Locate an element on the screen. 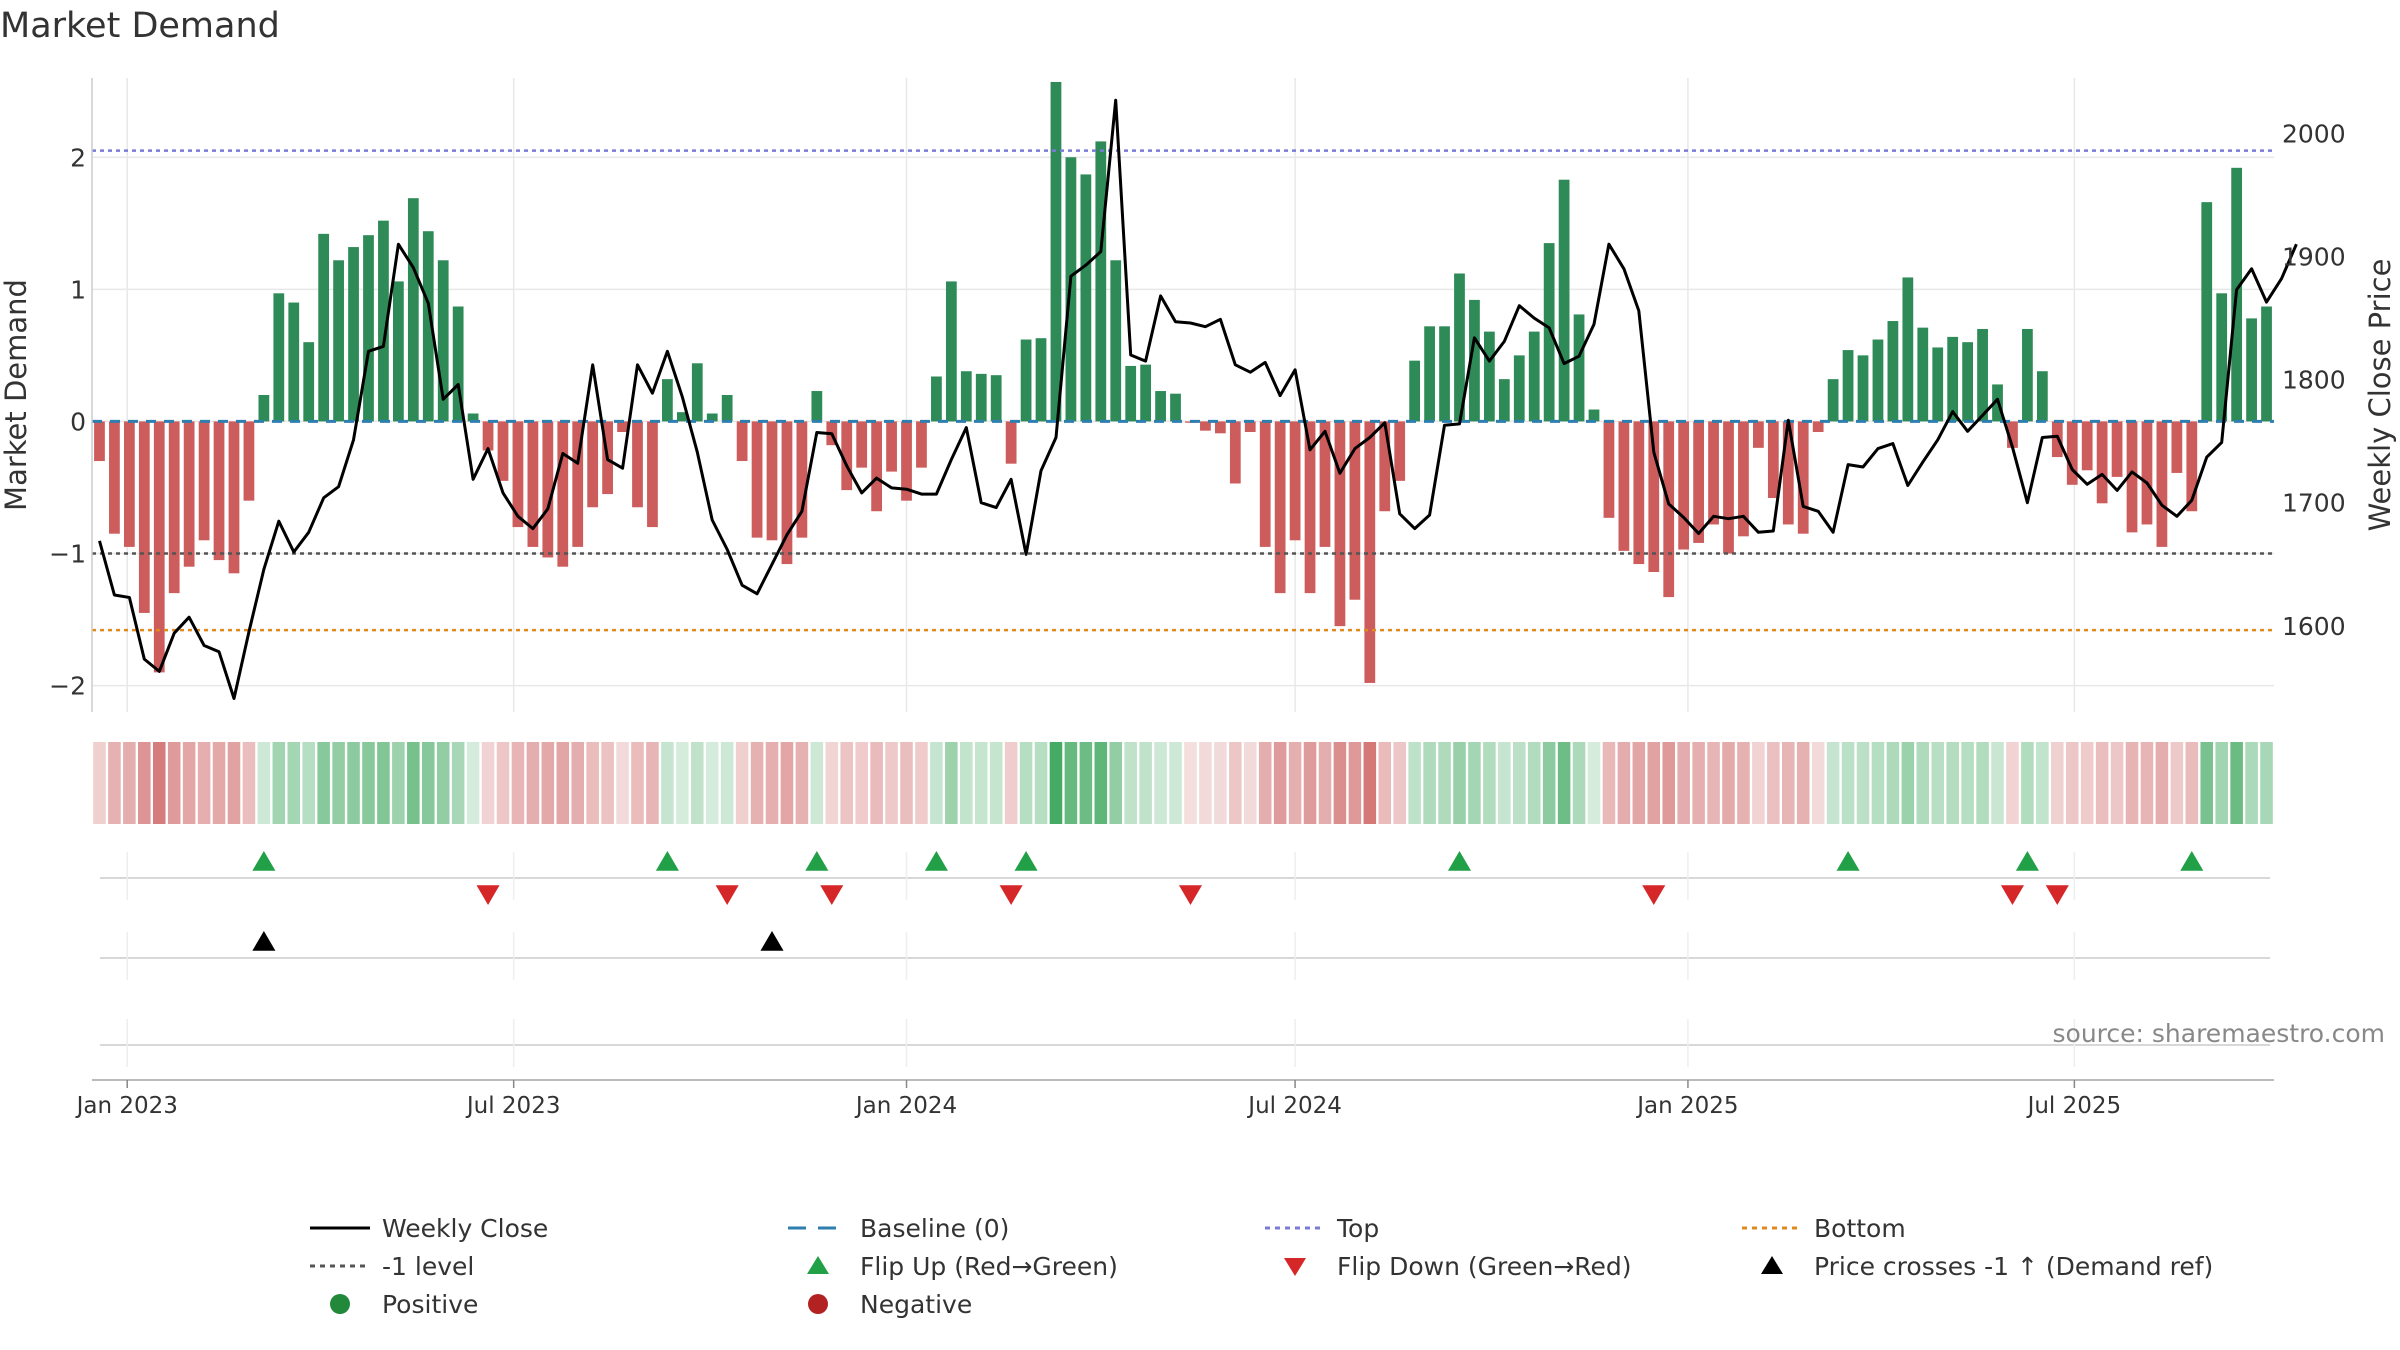 The height and width of the screenshot is (1350, 2400). chart-title: Market Demand is located at coordinates (140, 26).